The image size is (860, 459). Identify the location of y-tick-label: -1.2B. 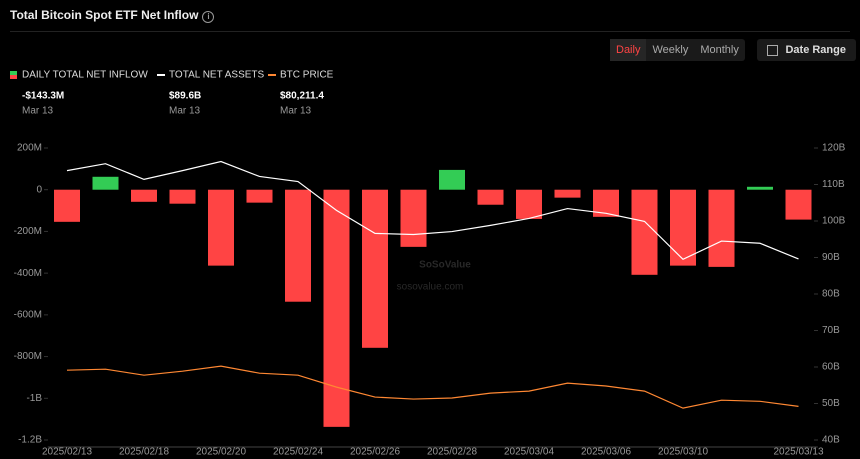
(30, 440).